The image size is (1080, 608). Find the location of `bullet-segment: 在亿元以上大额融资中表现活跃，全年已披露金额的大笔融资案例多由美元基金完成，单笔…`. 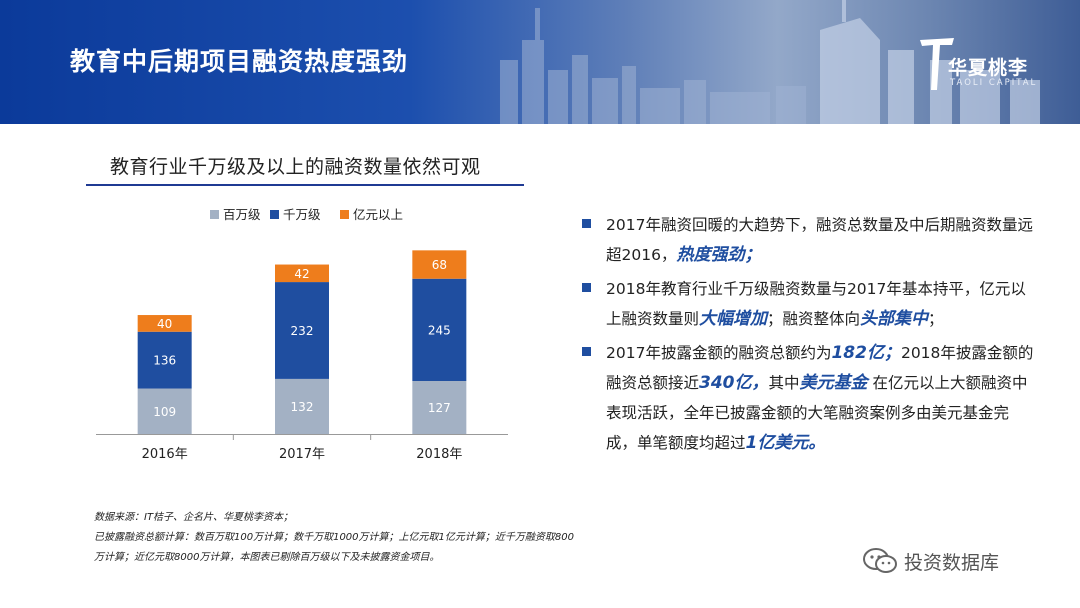

bullet-segment: 在亿元以上大额融资中表现活跃，全年已披露金额的大笔融资案例多由美元基金完成，单笔… is located at coordinates (817, 413).